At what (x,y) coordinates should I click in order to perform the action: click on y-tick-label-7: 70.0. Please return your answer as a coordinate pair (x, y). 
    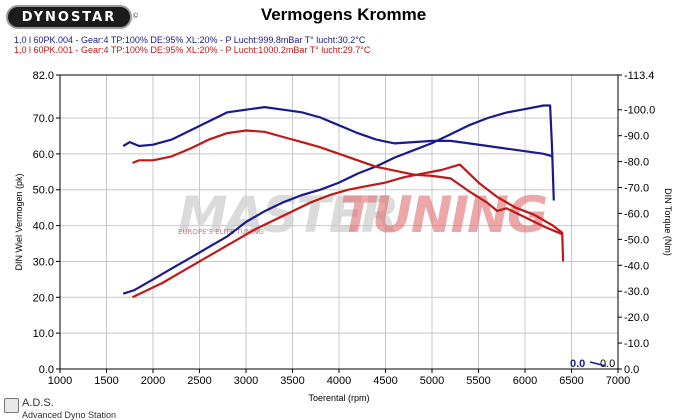
    Looking at the image, I should click on (43, 119).